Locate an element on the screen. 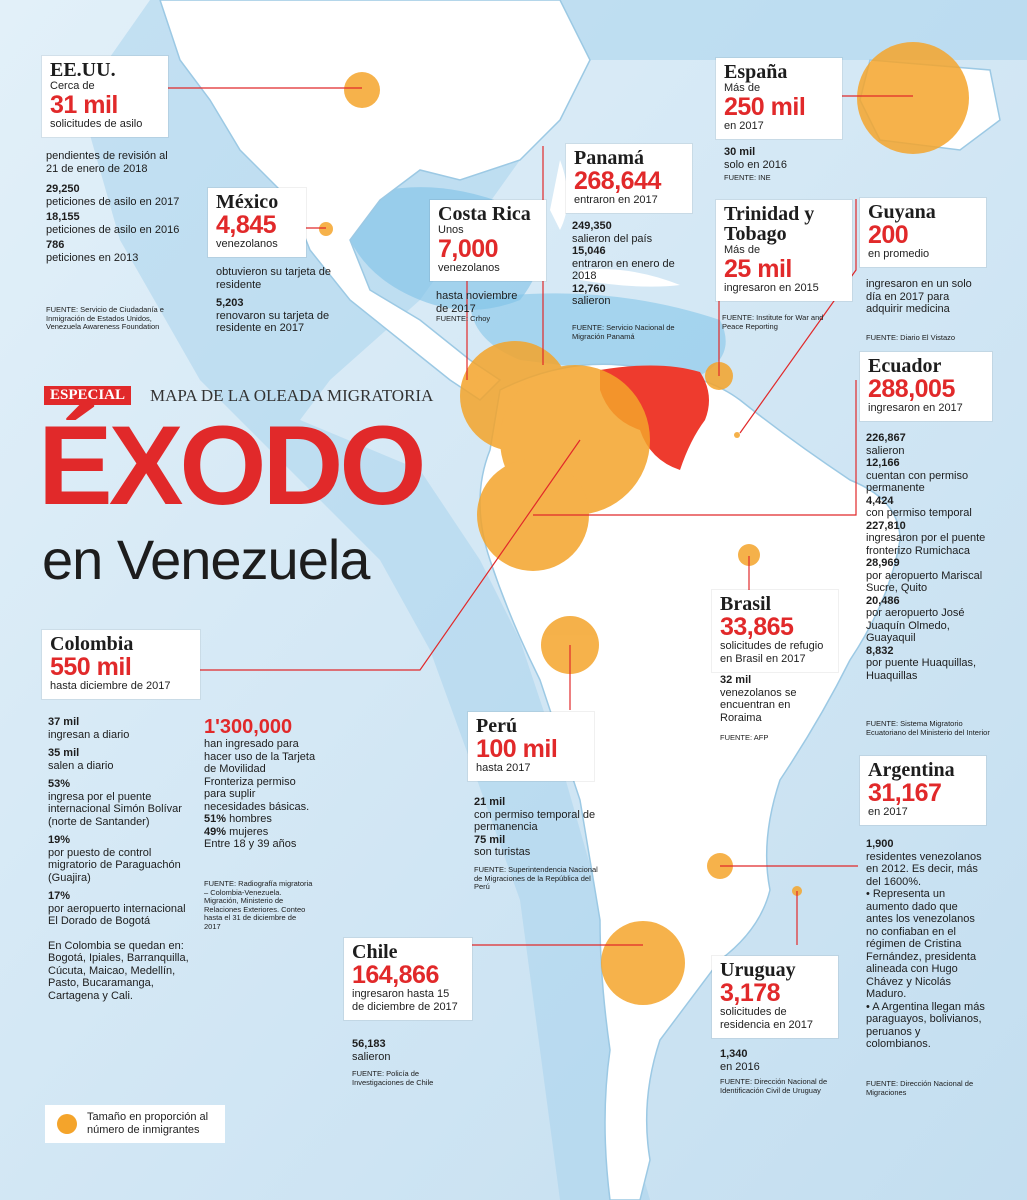 This screenshot has width=1027, height=1200. peru-stat-2-text: son turistas is located at coordinates (502, 852).